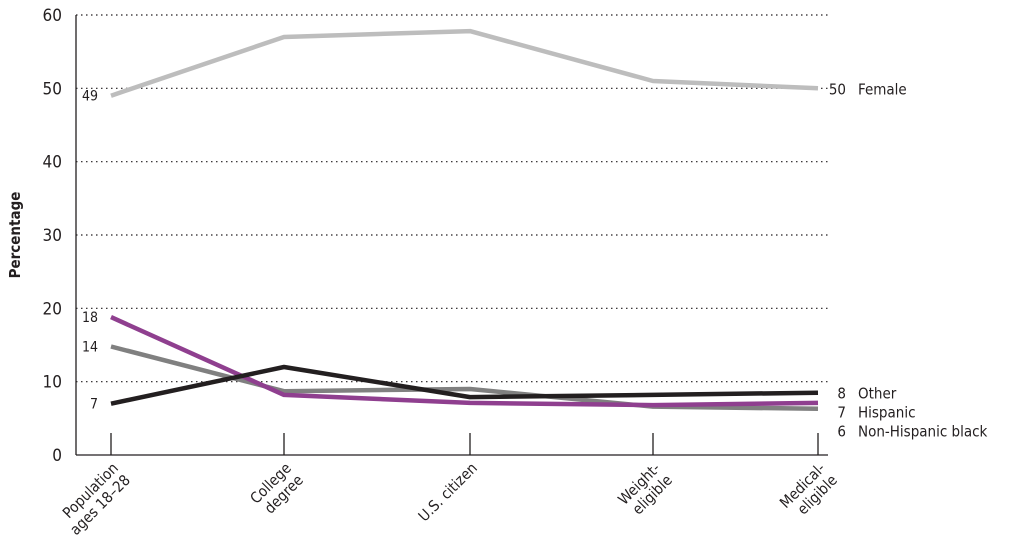  I want to click on series-line-other, so click(464, 385).